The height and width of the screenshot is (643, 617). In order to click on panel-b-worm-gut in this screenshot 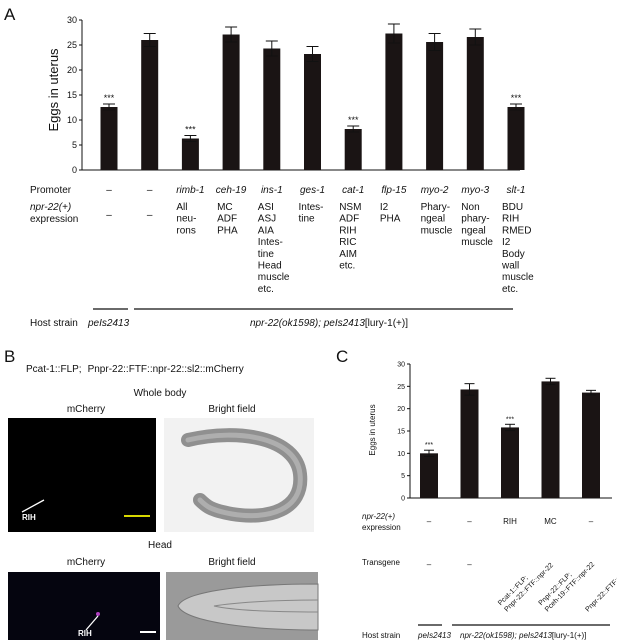, I will do `click(244, 475)`.